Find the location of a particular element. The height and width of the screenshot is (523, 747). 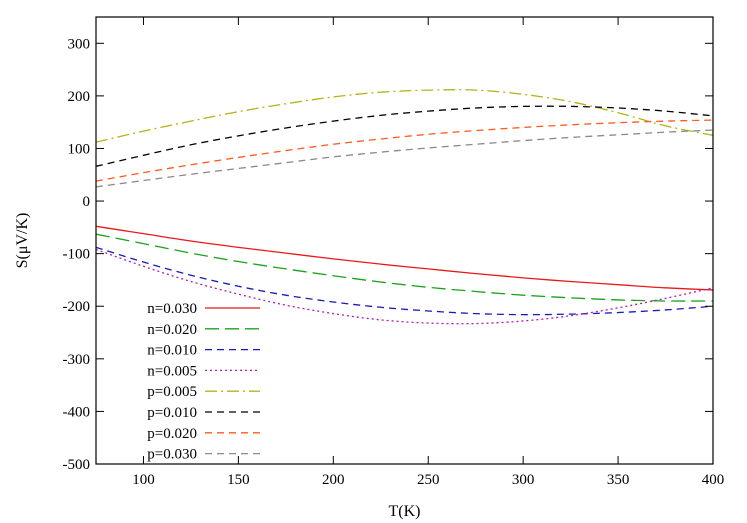

x-tick-label: 100 is located at coordinates (143, 480).